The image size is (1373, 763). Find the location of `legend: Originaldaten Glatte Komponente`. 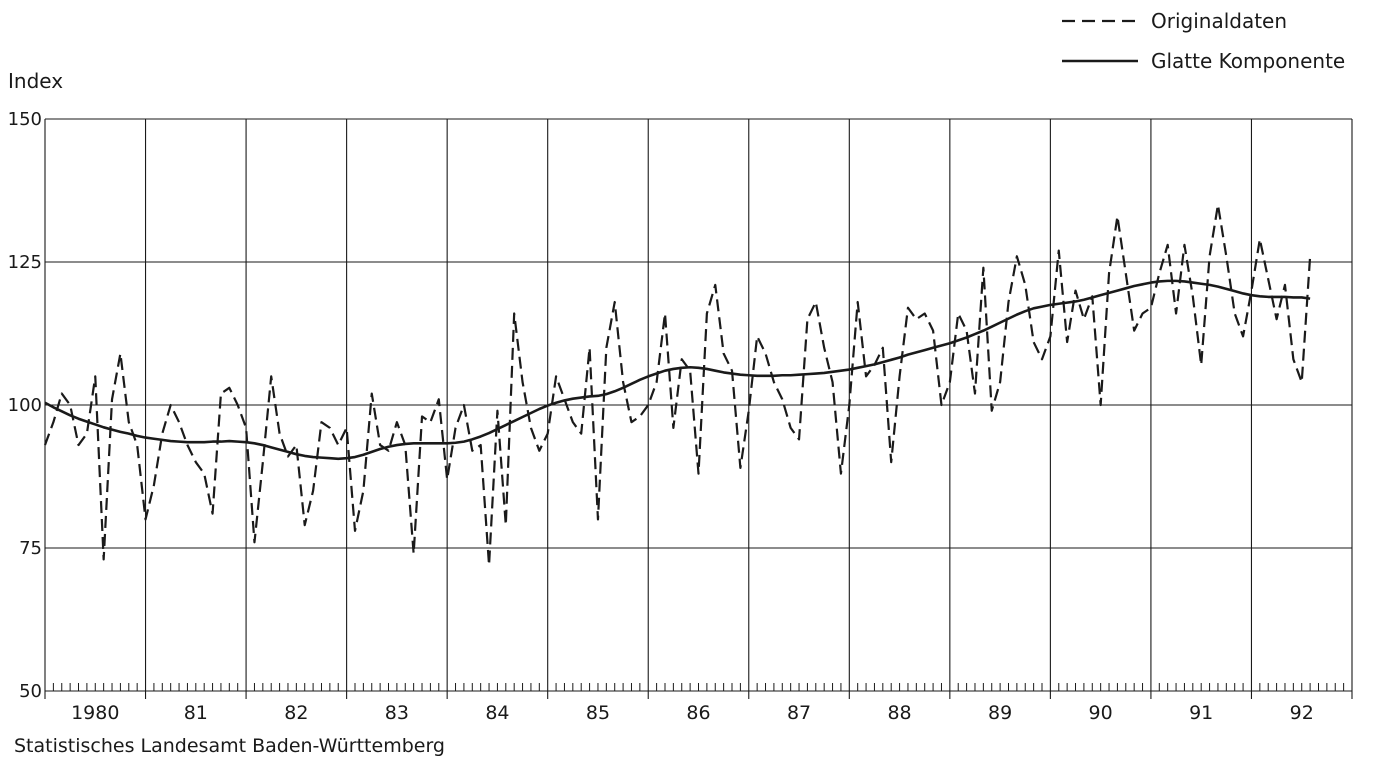

legend: Originaldaten Glatte Komponente is located at coordinates (1203, 41).